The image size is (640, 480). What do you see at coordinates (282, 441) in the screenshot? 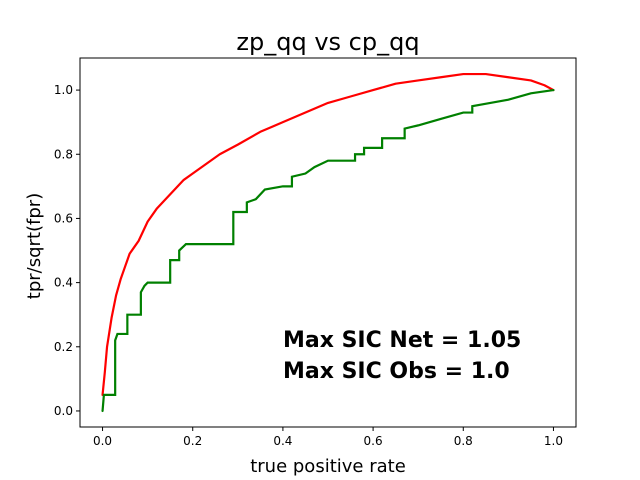
I see `x-tick-label: 0.4` at bounding box center [282, 441].